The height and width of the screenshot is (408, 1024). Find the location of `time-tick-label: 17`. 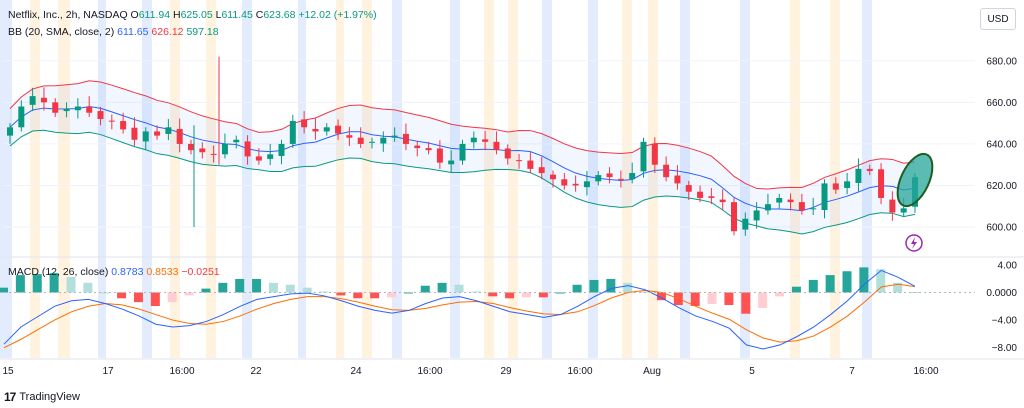

time-tick-label: 17 is located at coordinates (108, 371).